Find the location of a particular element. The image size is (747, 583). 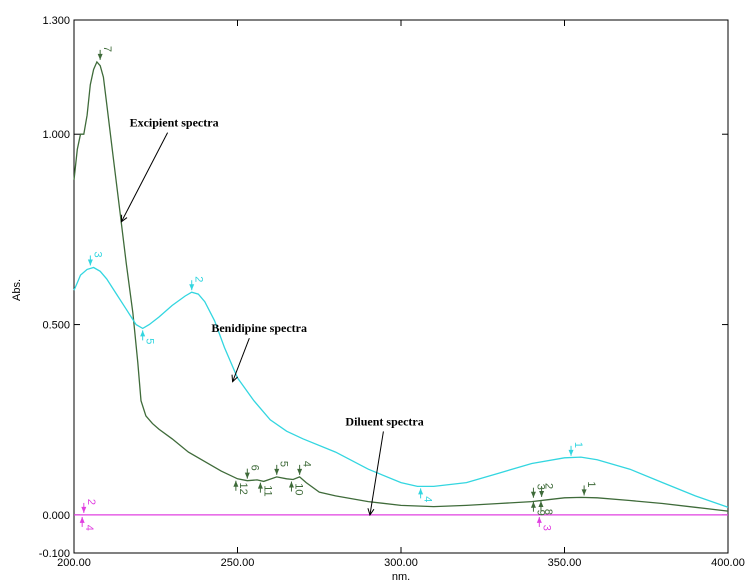

peak-label: 12 is located at coordinates (243, 489).